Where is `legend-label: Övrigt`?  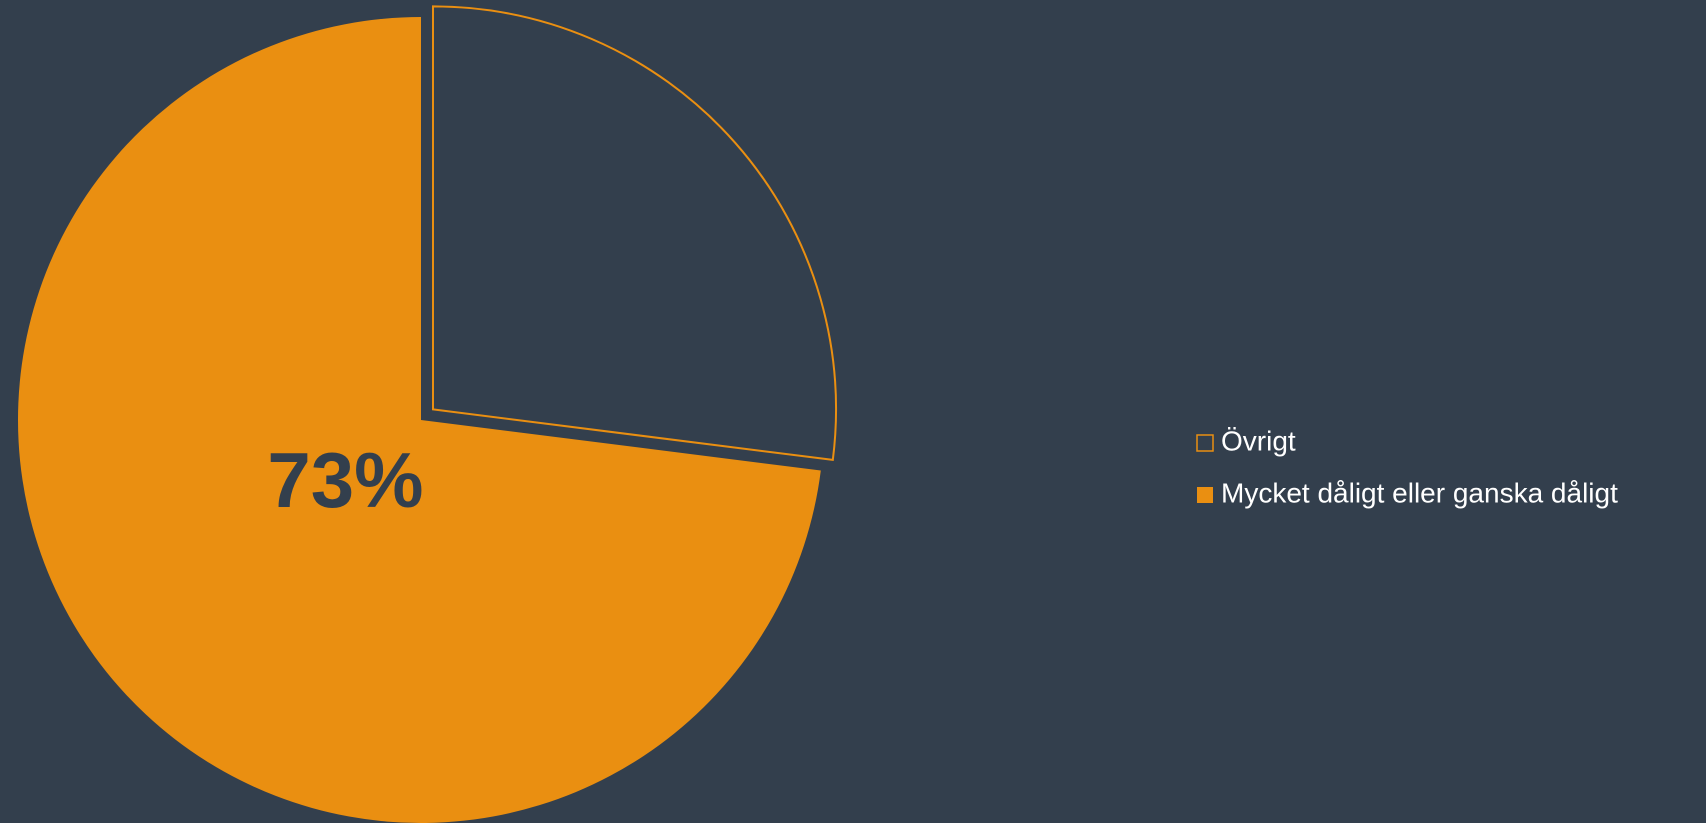
legend-label: Övrigt is located at coordinates (1258, 440).